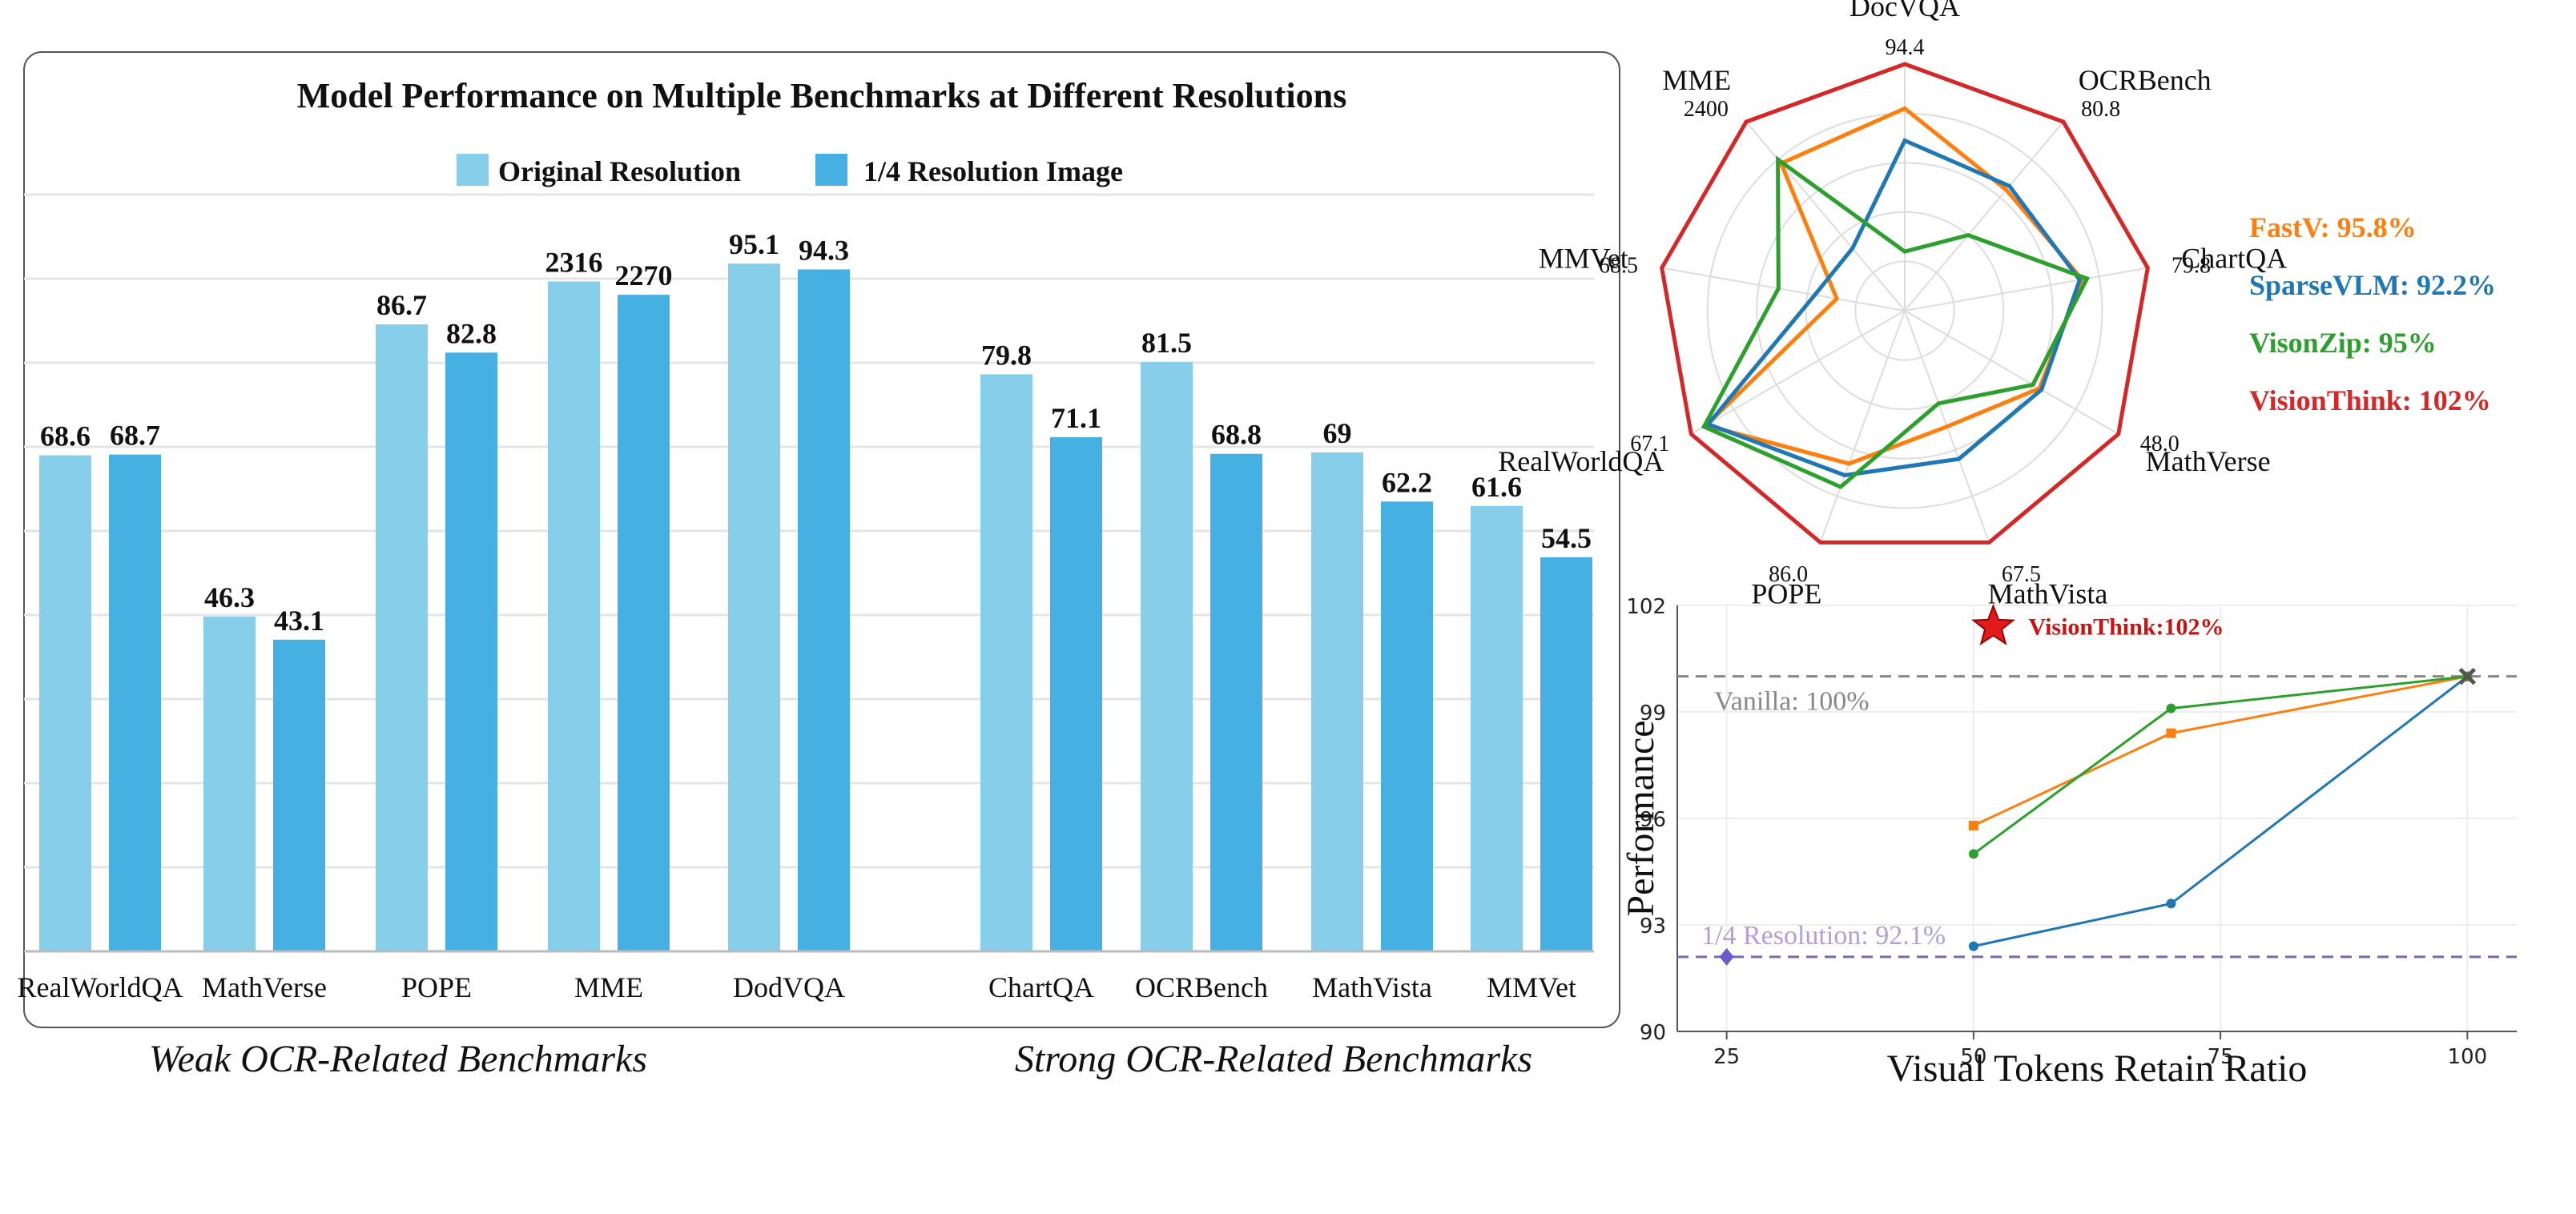 The image size is (2576, 1214). I want to click on bar-value-label: 81.5, so click(1166, 343).